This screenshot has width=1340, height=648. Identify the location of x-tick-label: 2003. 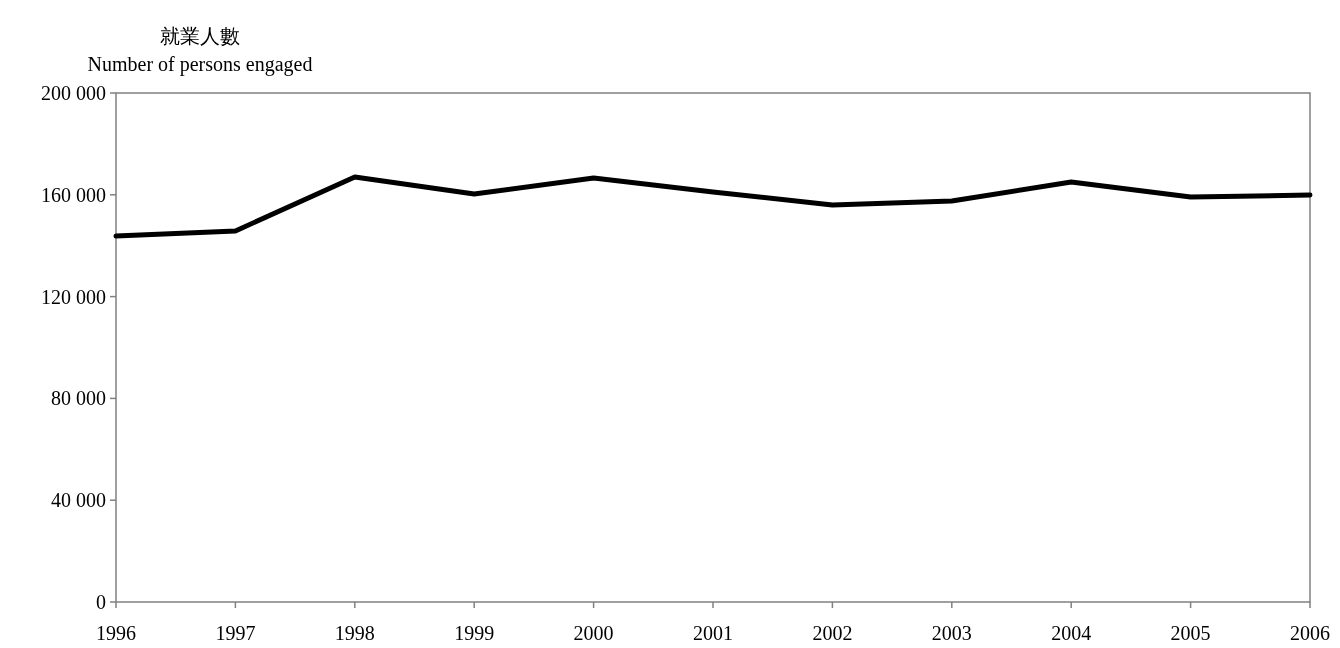
(951, 633).